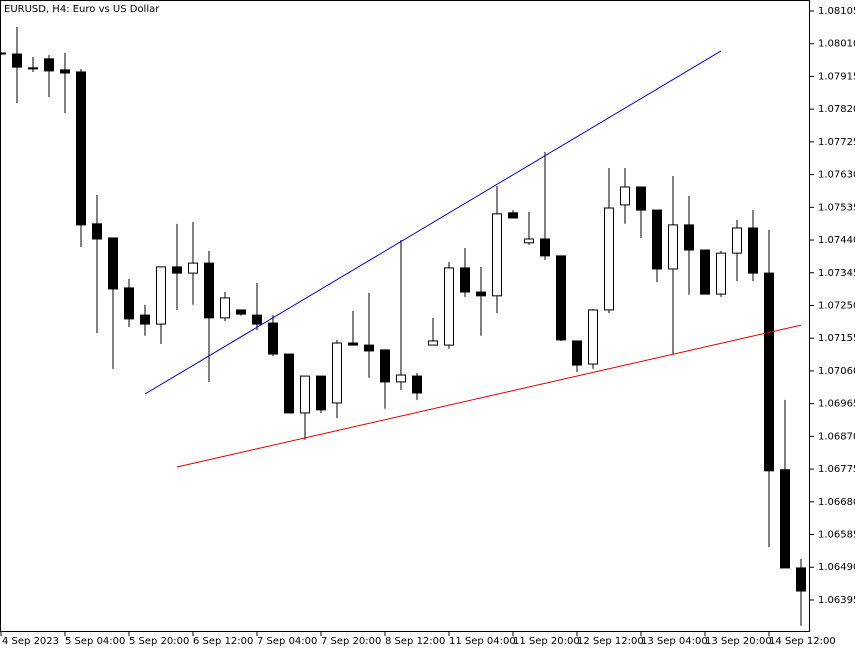 This screenshot has width=855, height=650. Describe the element at coordinates (836, 371) in the screenshot. I see `y-tick-label: 1.07060` at that location.